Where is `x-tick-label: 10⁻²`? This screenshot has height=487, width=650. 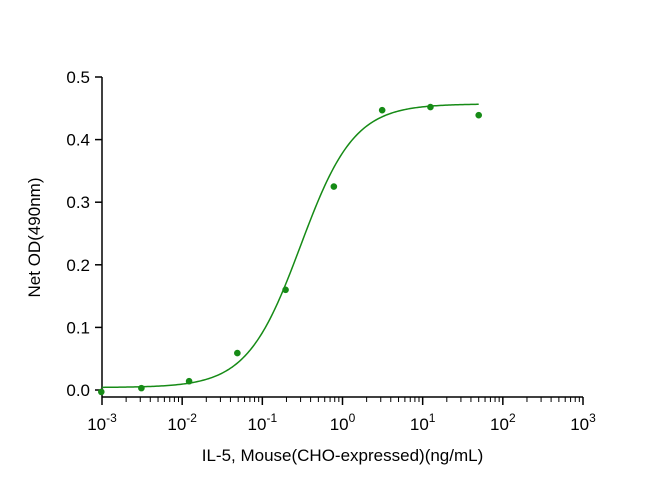 x-tick-label: 10⁻² is located at coordinates (182, 422).